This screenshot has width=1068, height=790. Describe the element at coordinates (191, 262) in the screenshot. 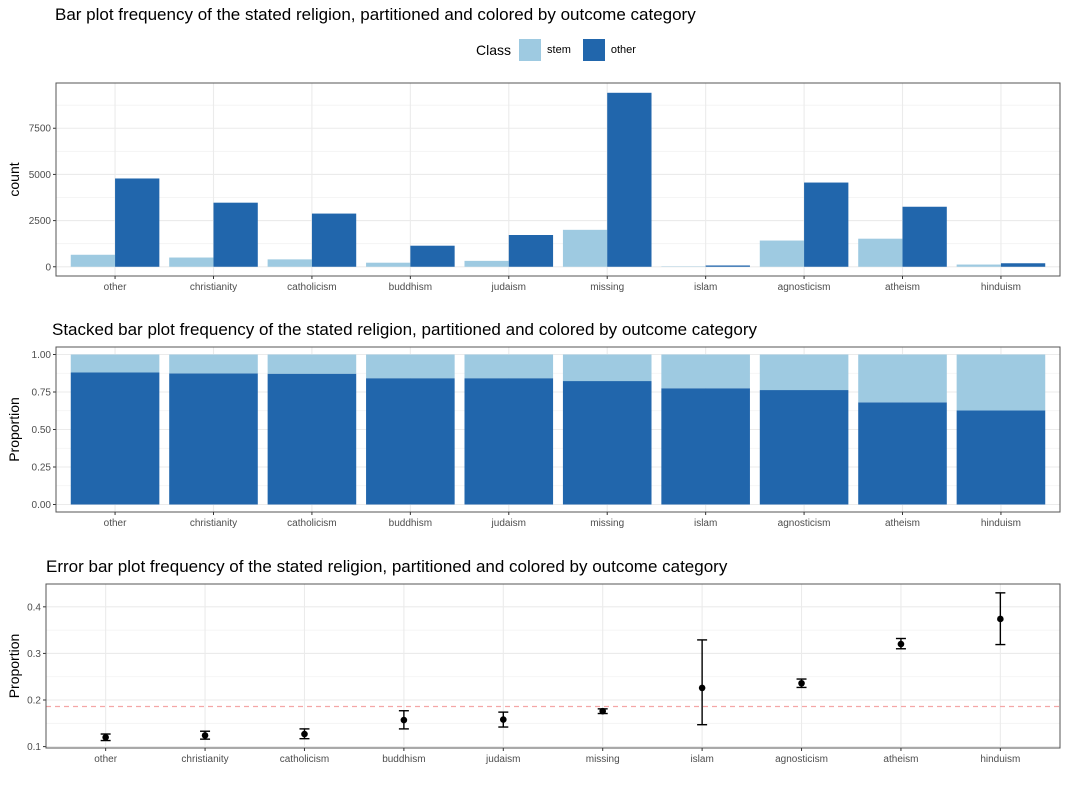

I see `bar-stem-christianity` at that location.